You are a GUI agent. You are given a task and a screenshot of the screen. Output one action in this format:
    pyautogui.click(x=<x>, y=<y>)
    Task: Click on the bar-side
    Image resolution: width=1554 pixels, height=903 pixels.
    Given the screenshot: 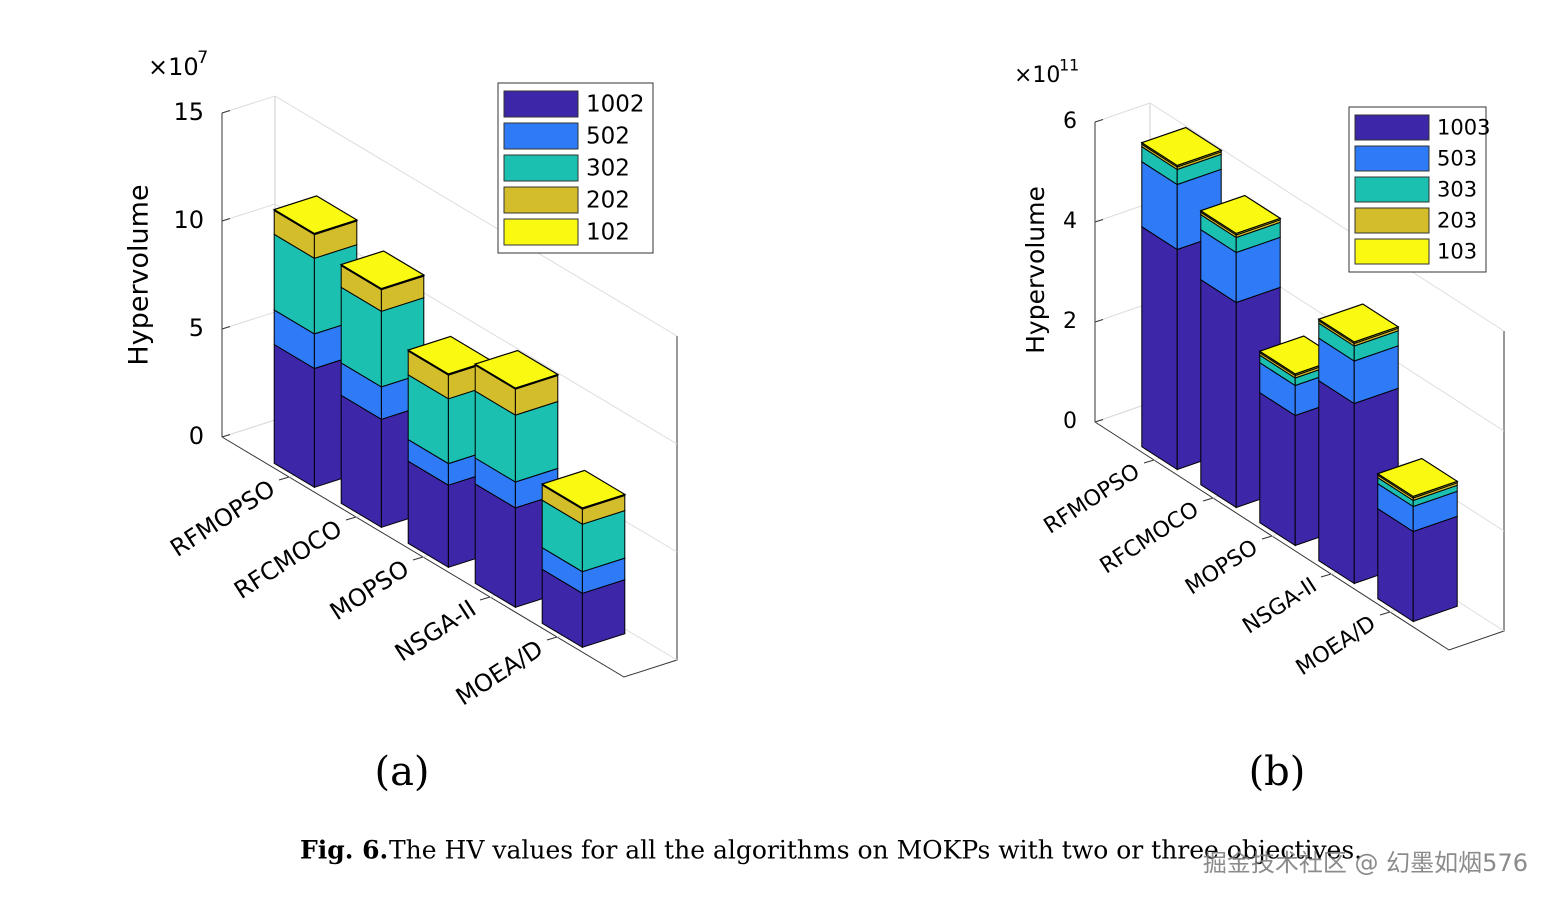 What is the action you would take?
    pyautogui.click(x=1435, y=569)
    